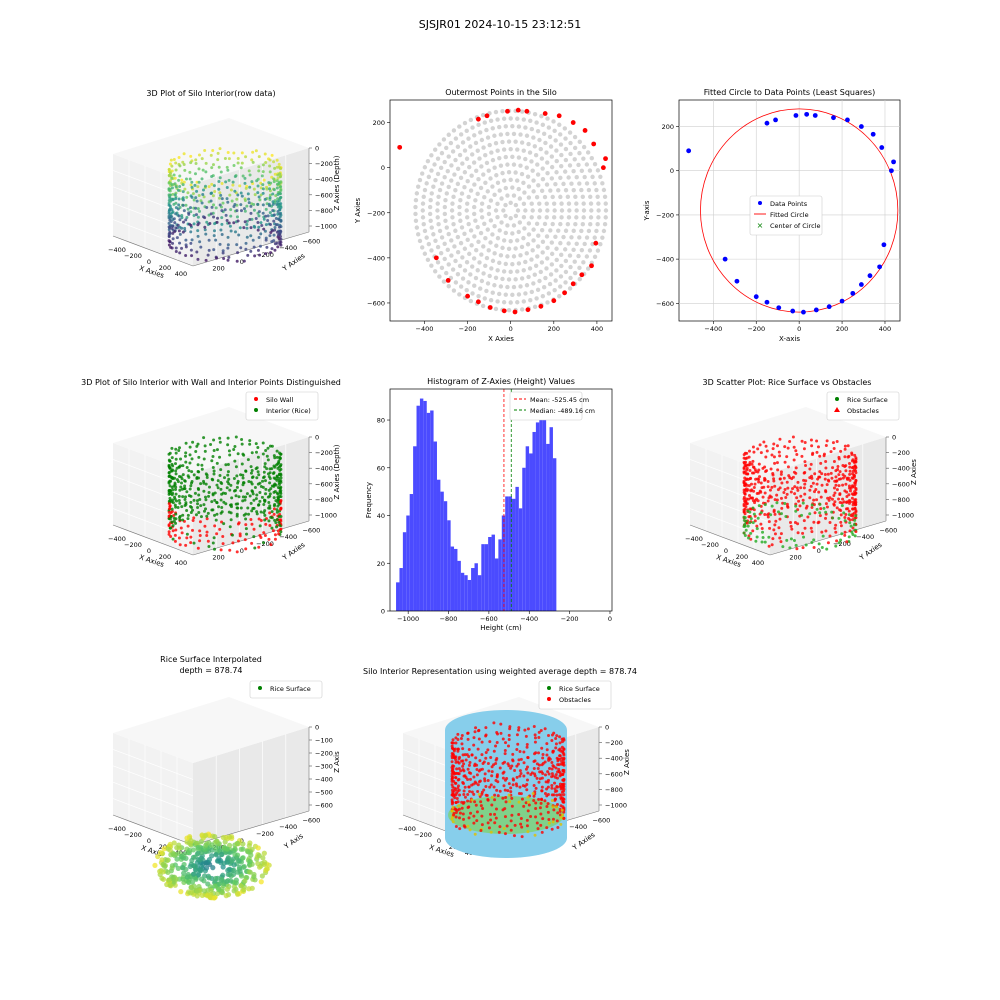  Describe the element at coordinates (337, 471) in the screenshot. I see `z-axis-label: Z Axies (Depth)` at that location.